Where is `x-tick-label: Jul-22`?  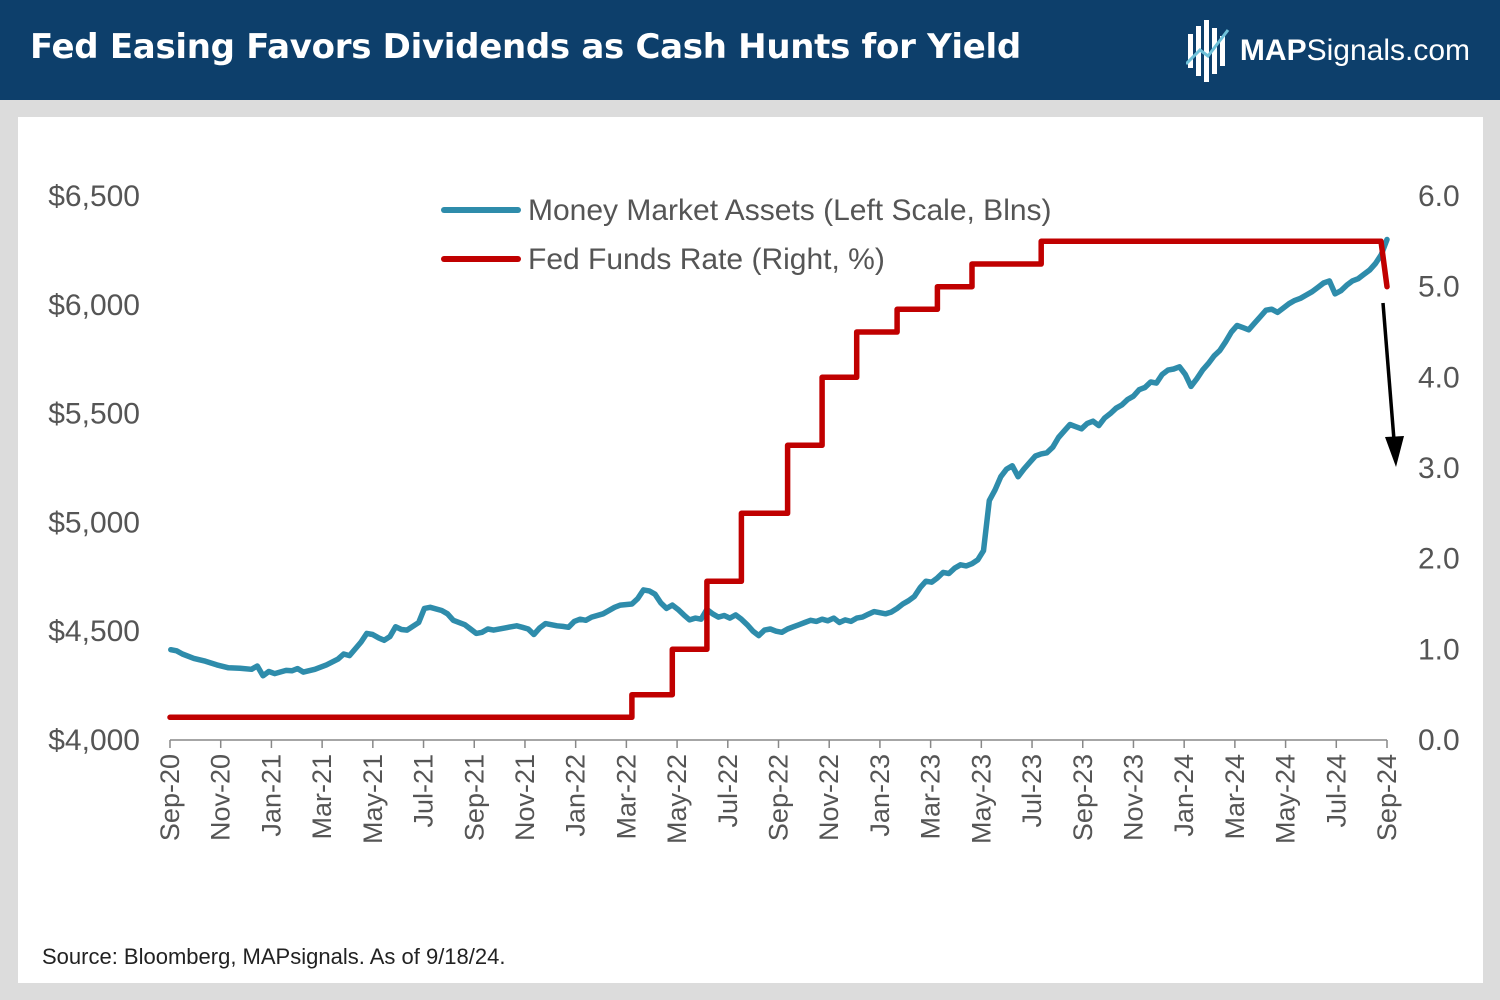
x-tick-label: Jul-22 is located at coordinates (728, 791).